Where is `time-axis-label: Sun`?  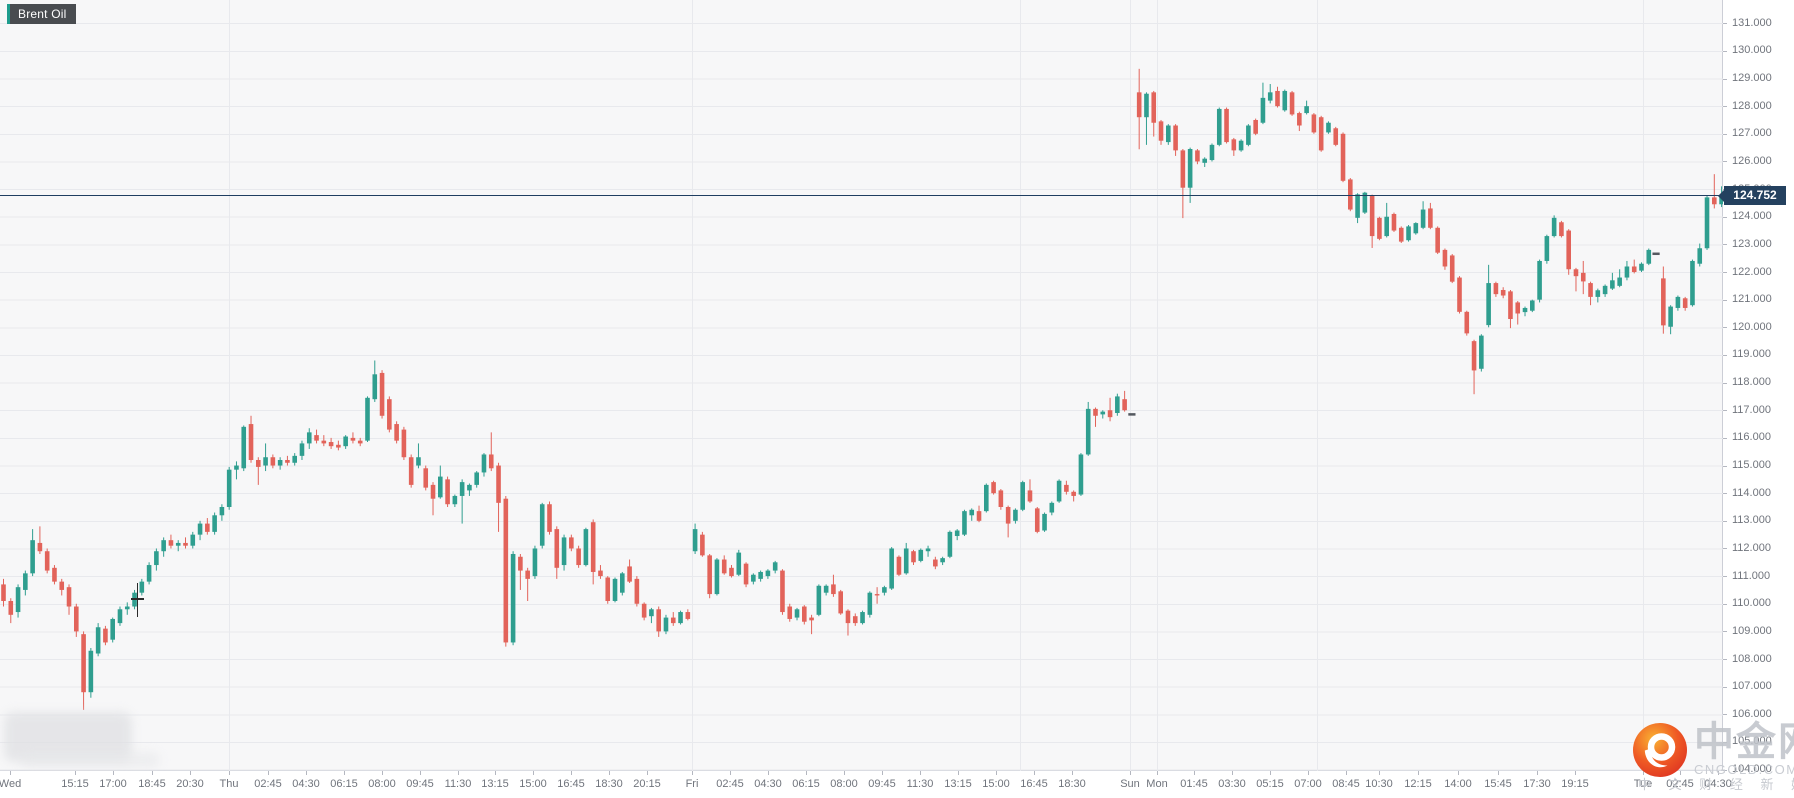
time-axis-label: Sun is located at coordinates (1130, 784).